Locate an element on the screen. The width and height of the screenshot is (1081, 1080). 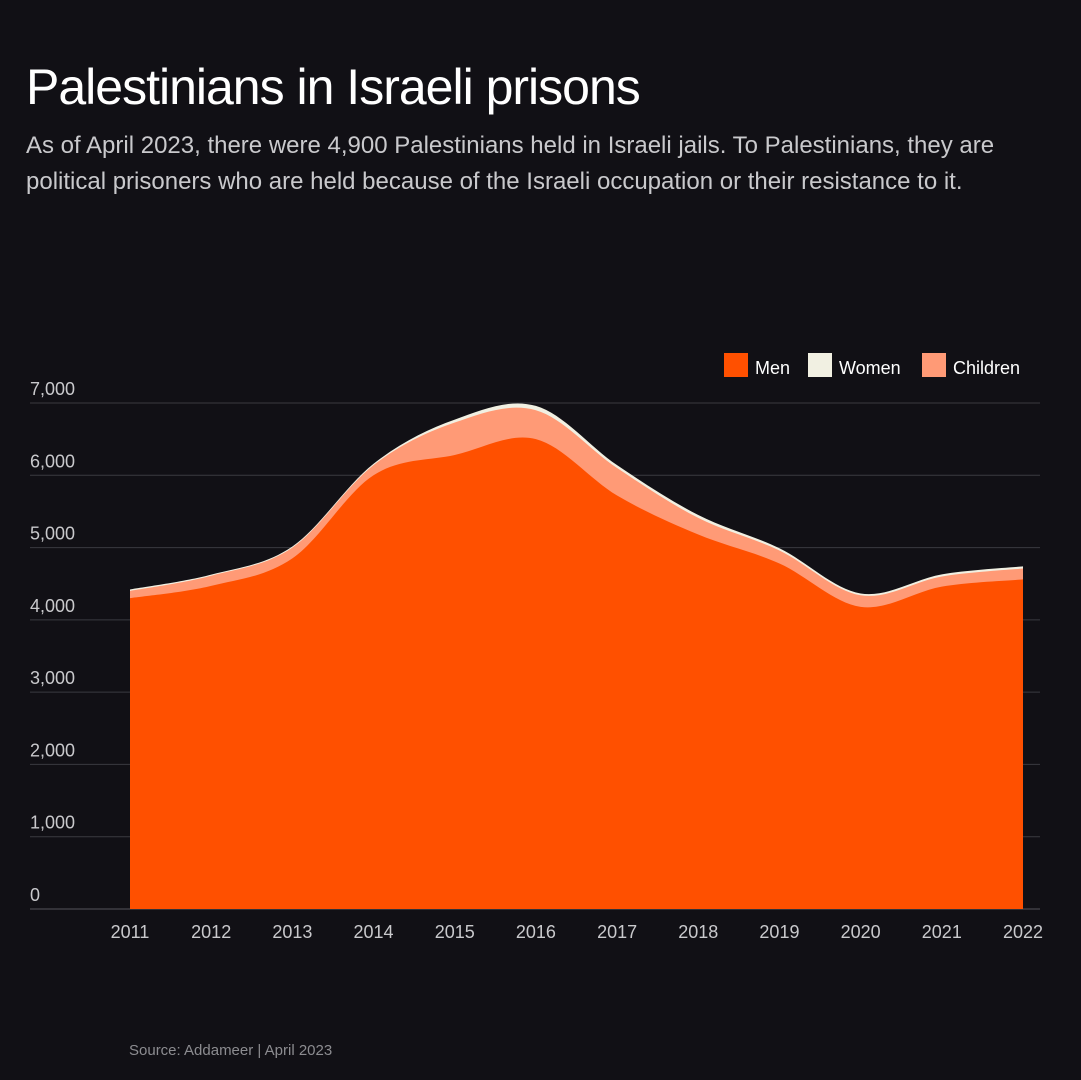
x-tick-label: 2012 is located at coordinates (211, 932).